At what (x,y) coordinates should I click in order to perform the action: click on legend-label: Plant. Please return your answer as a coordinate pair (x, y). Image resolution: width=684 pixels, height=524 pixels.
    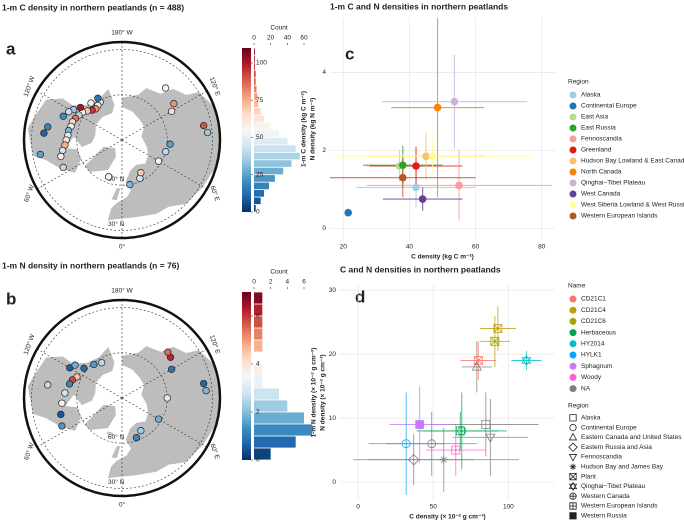
    Looking at the image, I should click on (588, 476).